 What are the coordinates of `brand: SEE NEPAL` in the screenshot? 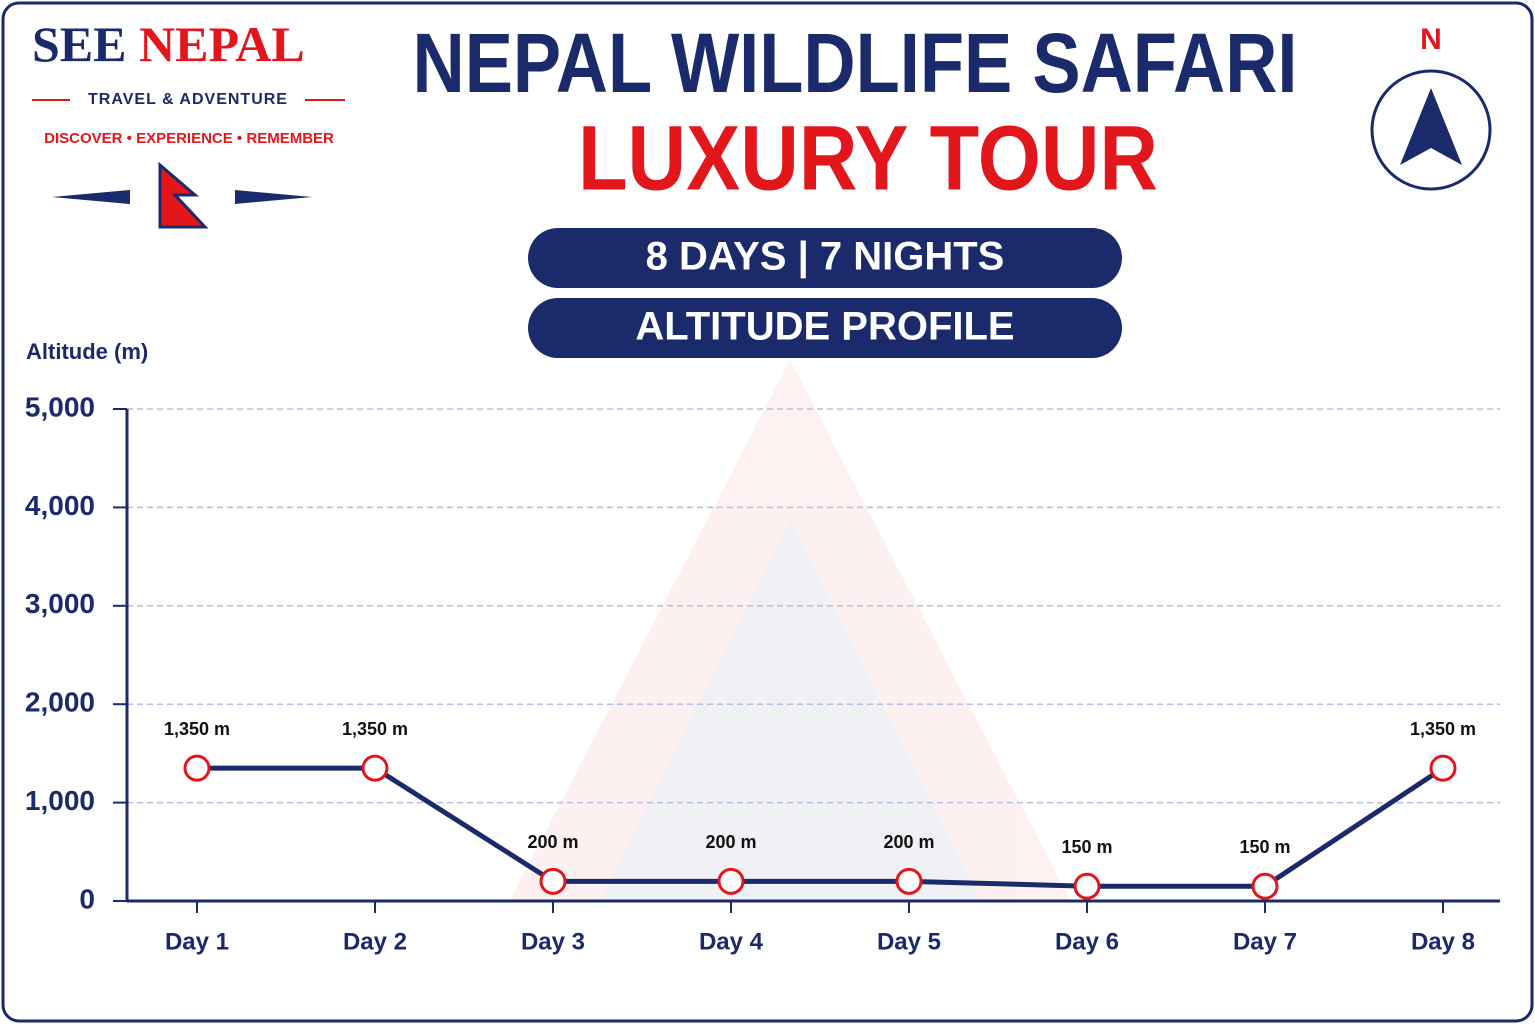 It's located at (168, 44).